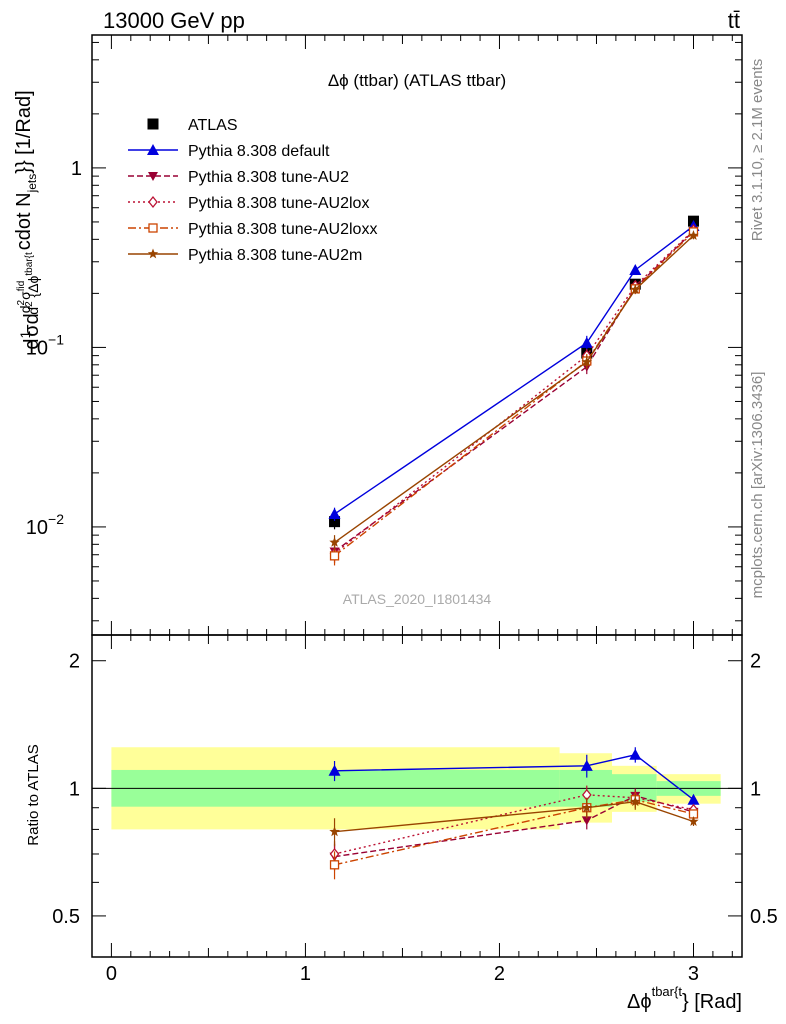  I want to click on legend-label-4: Pythia 8.308 tune-AU2loxx, so click(282, 229).